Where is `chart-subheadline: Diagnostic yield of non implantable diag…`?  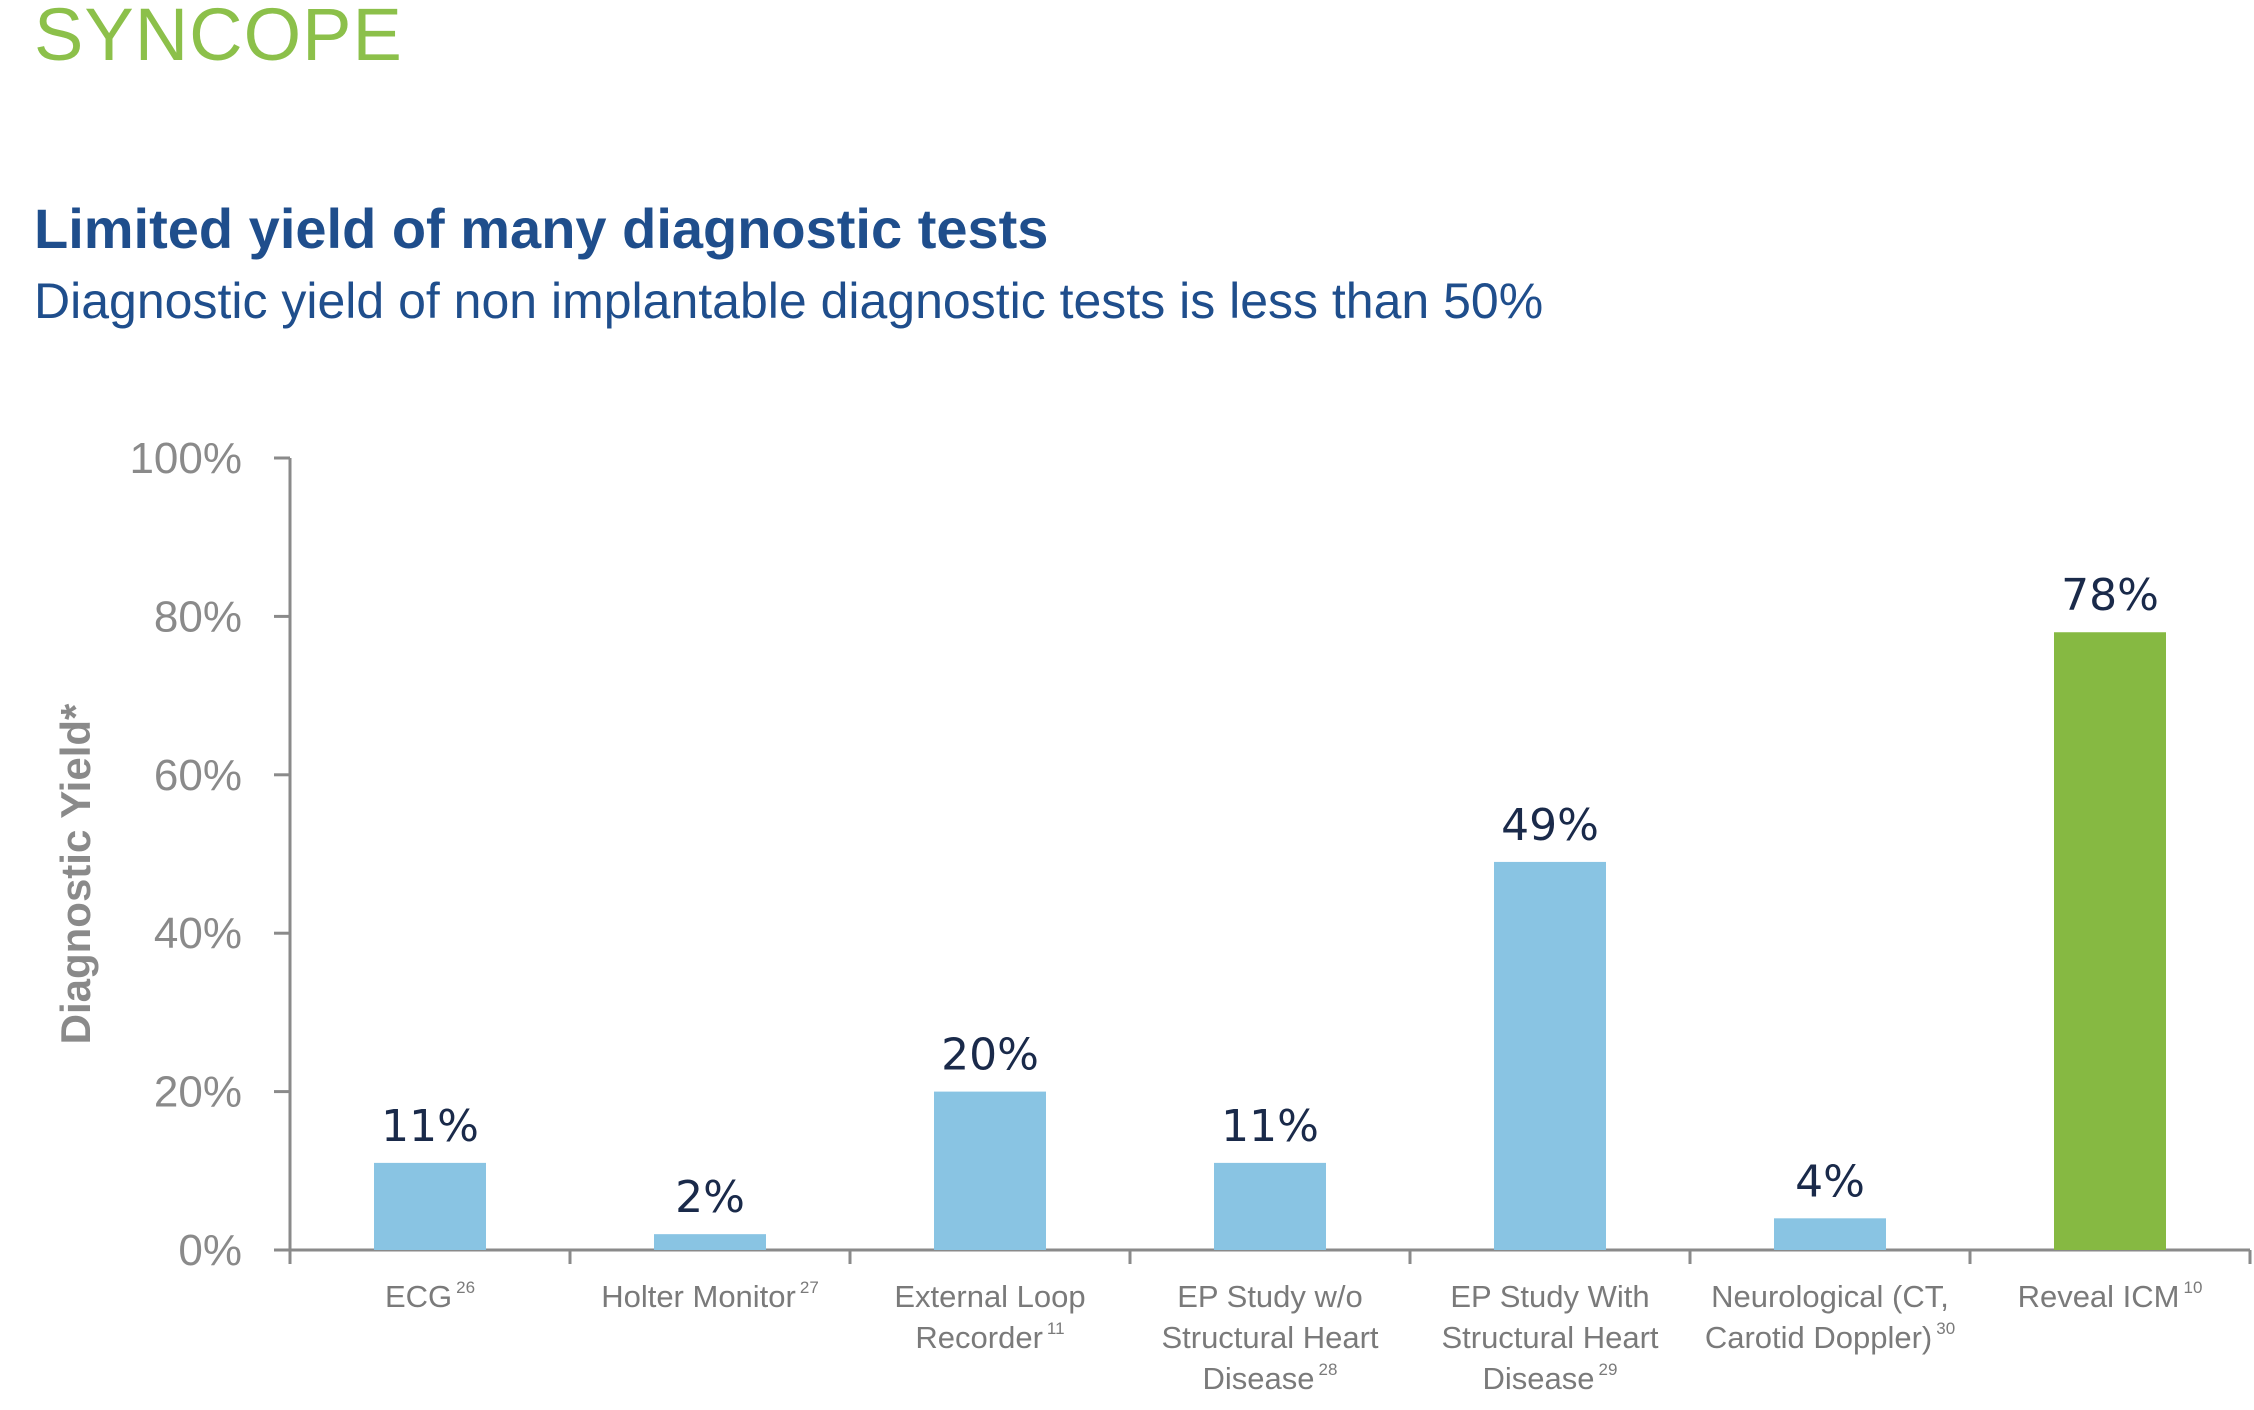 chart-subheadline: Diagnostic yield of non implantable diag… is located at coordinates (789, 301).